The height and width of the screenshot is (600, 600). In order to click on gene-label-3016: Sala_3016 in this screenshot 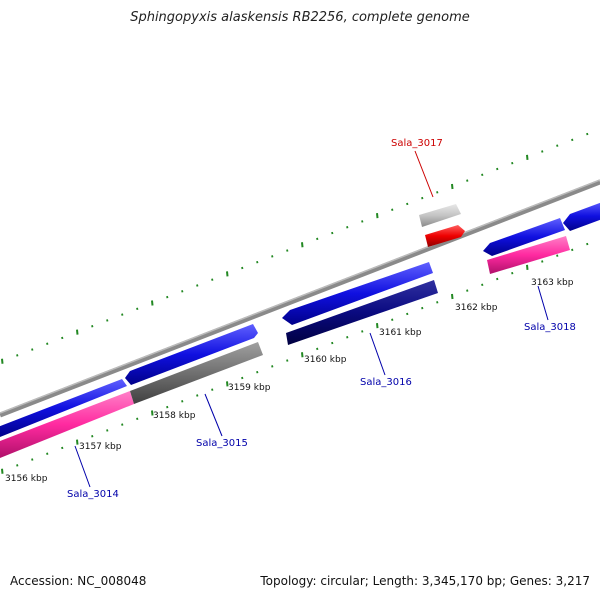, I will do `click(386, 382)`.